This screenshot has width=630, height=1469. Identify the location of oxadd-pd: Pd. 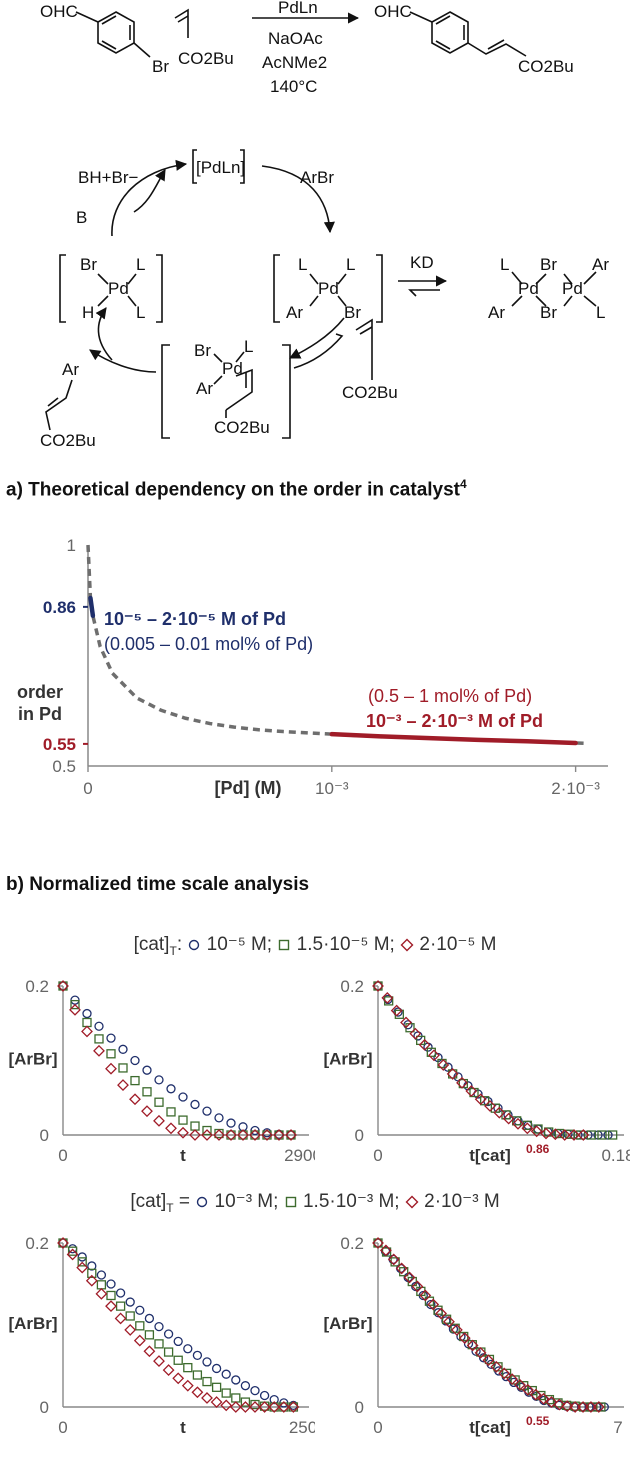
(328, 288).